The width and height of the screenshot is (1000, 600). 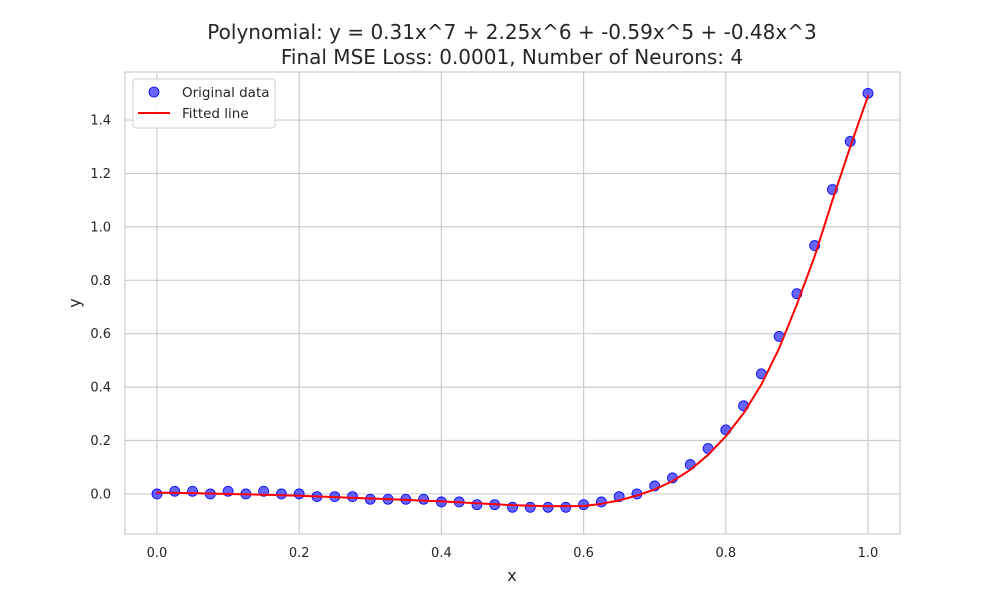 I want to click on y-tick-label: 1.0, so click(x=100, y=227).